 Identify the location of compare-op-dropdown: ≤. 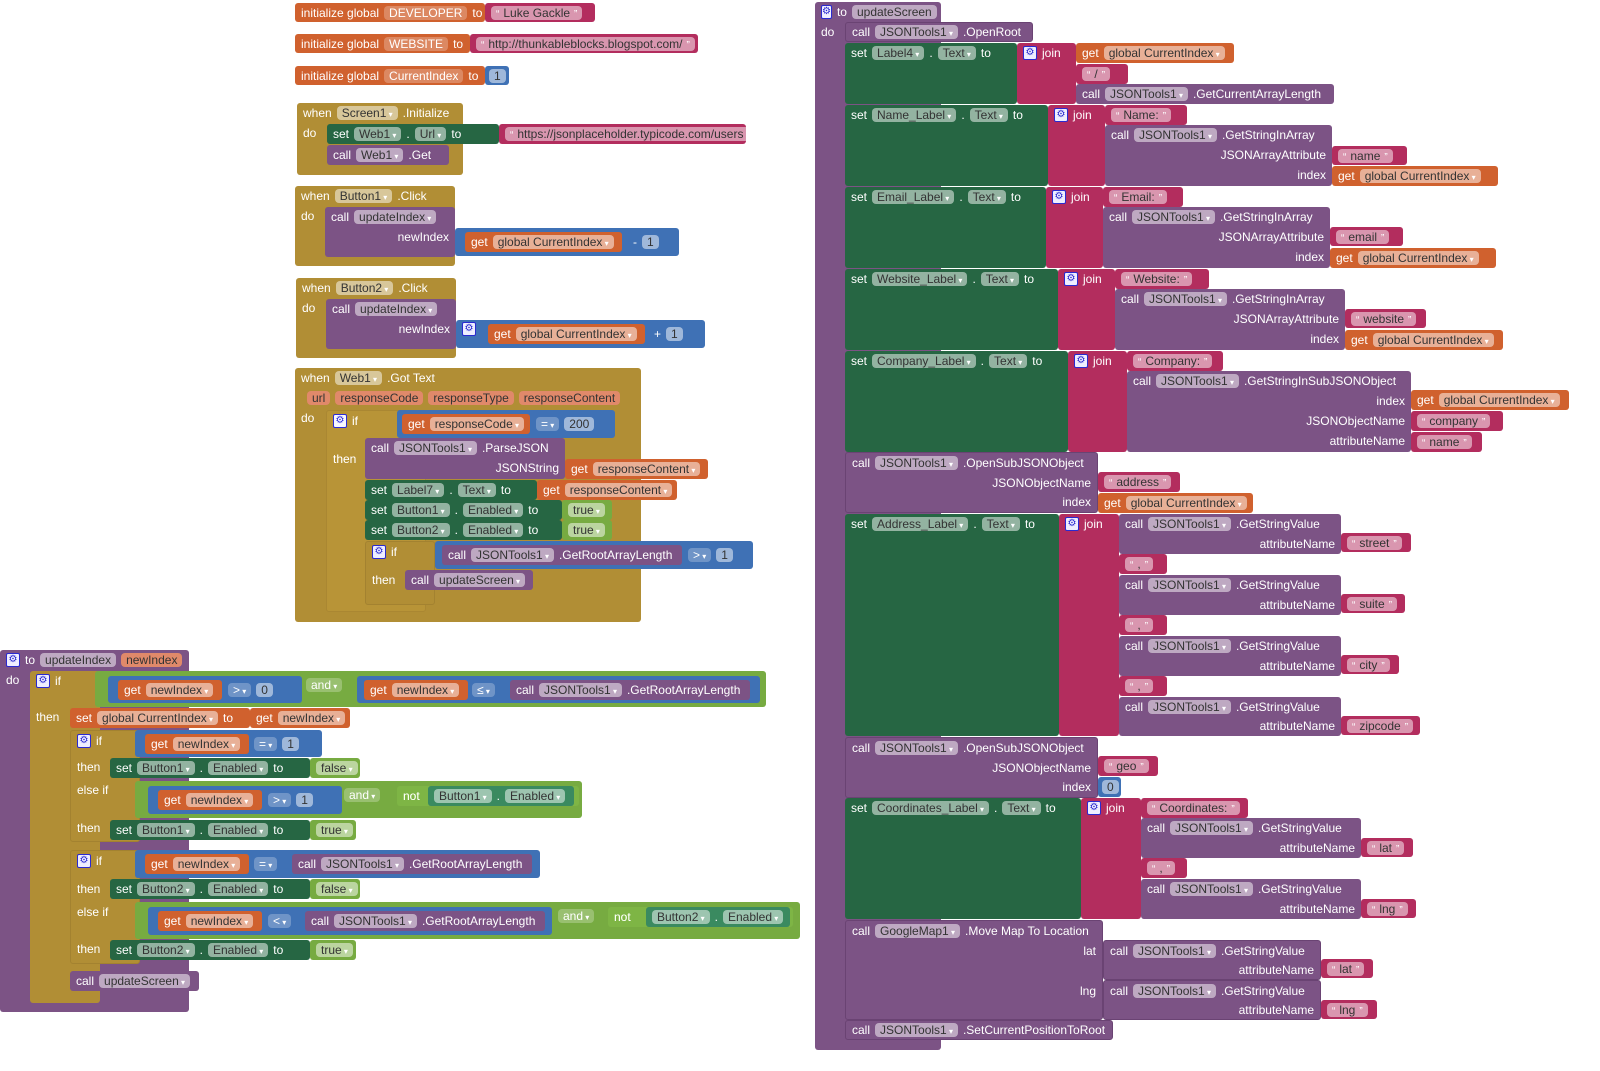
(483, 690).